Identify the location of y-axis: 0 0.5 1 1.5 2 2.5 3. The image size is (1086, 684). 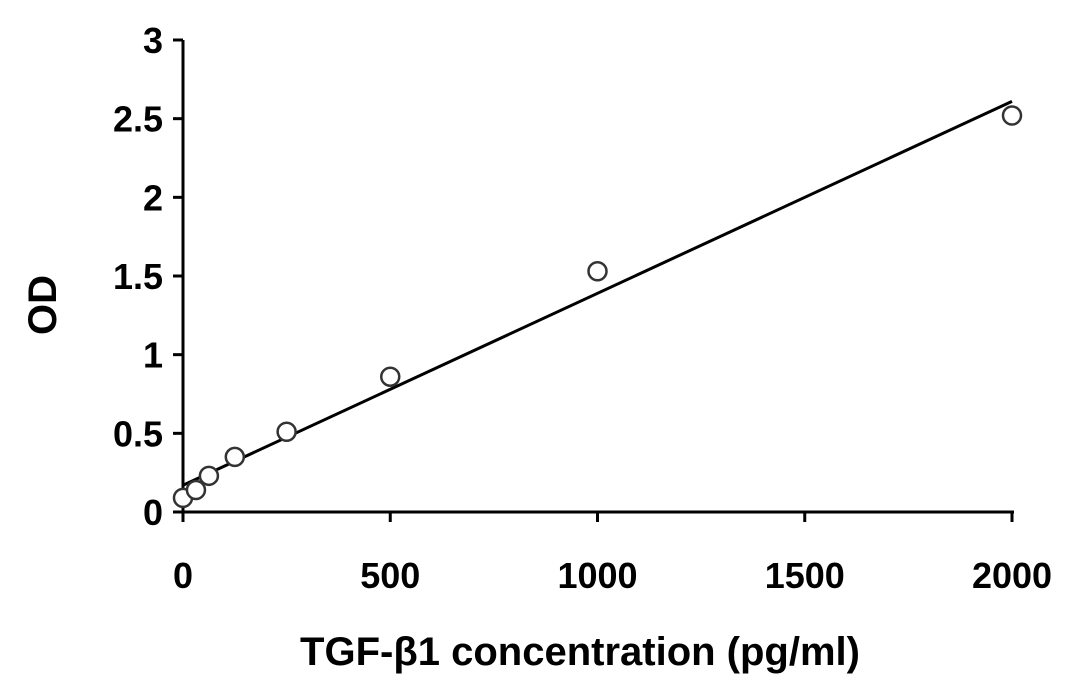
(149, 276).